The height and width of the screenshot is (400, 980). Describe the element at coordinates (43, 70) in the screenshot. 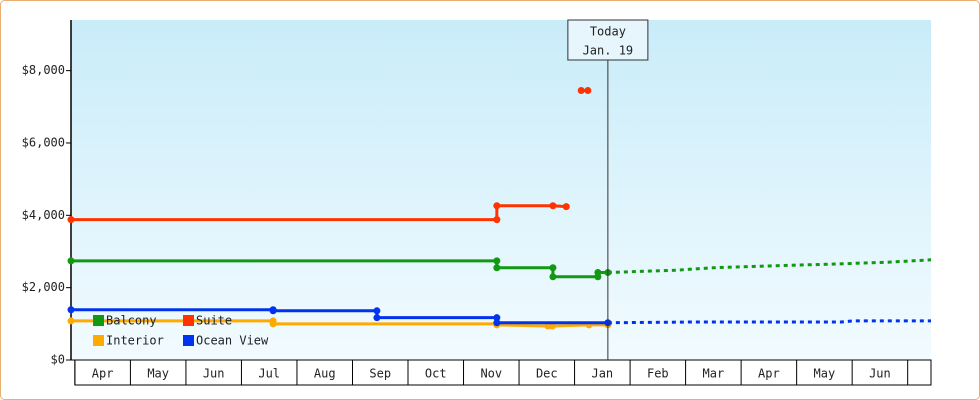

I see `y-tick-label: $8,000` at that location.